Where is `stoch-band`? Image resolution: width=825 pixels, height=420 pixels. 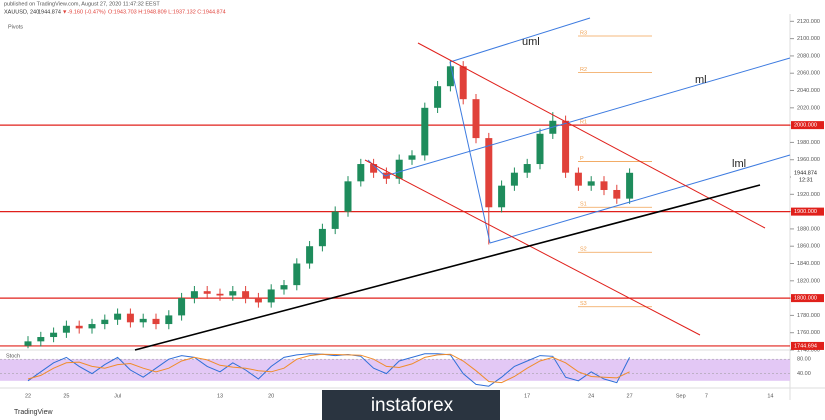
stoch-band is located at coordinates (395, 370).